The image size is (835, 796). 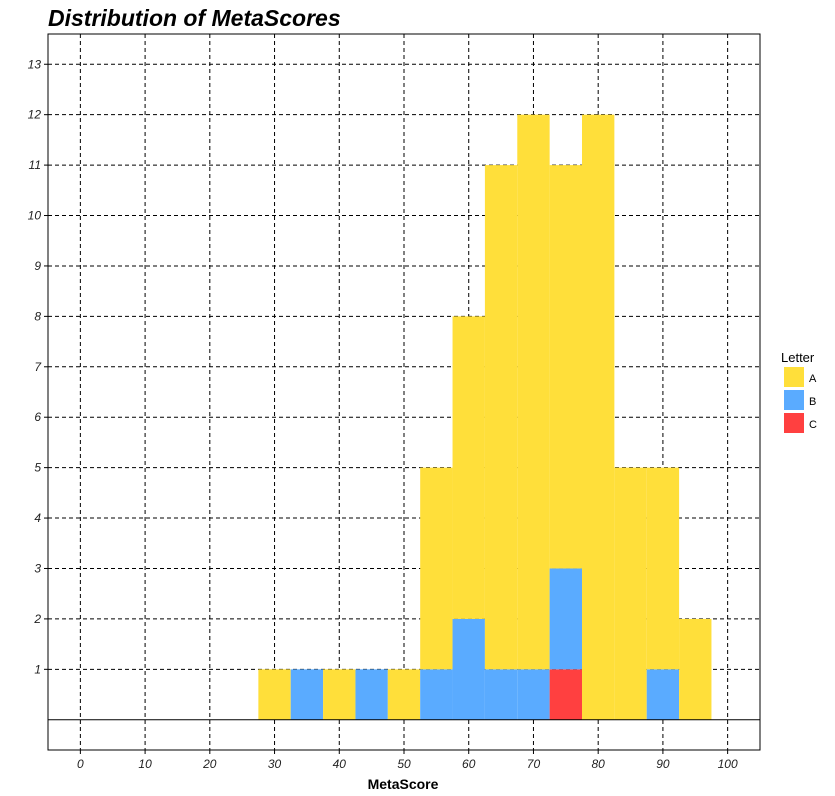 I want to click on y-tick-label: 2, so click(x=37, y=619).